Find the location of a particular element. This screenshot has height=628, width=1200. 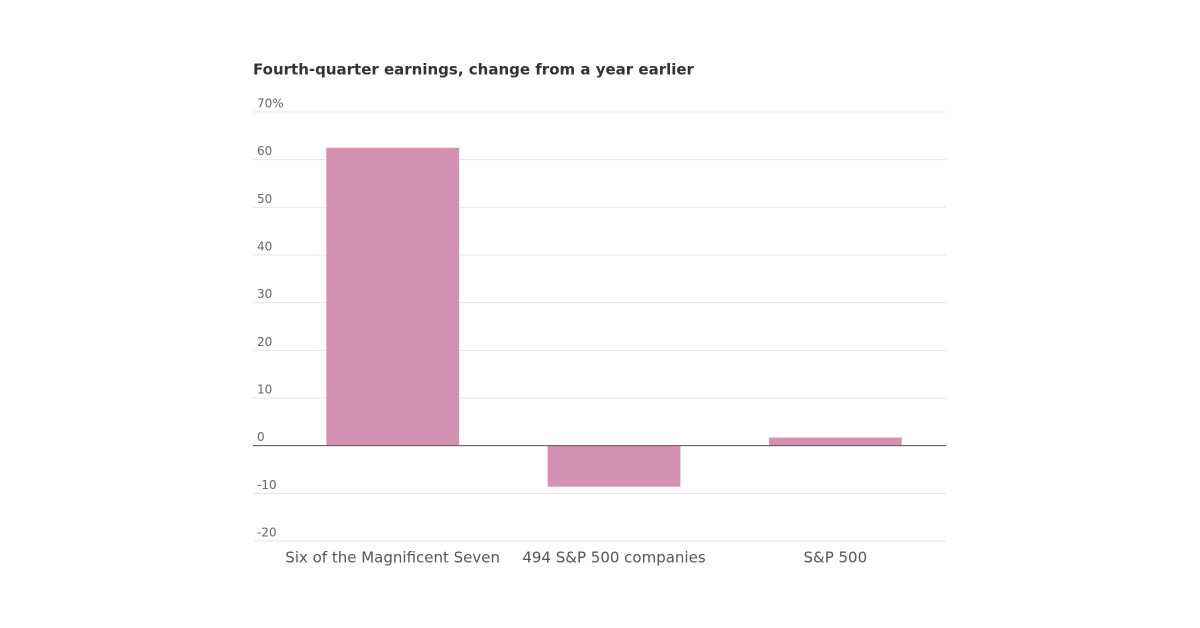

y-tick-label: 20 is located at coordinates (264, 342).